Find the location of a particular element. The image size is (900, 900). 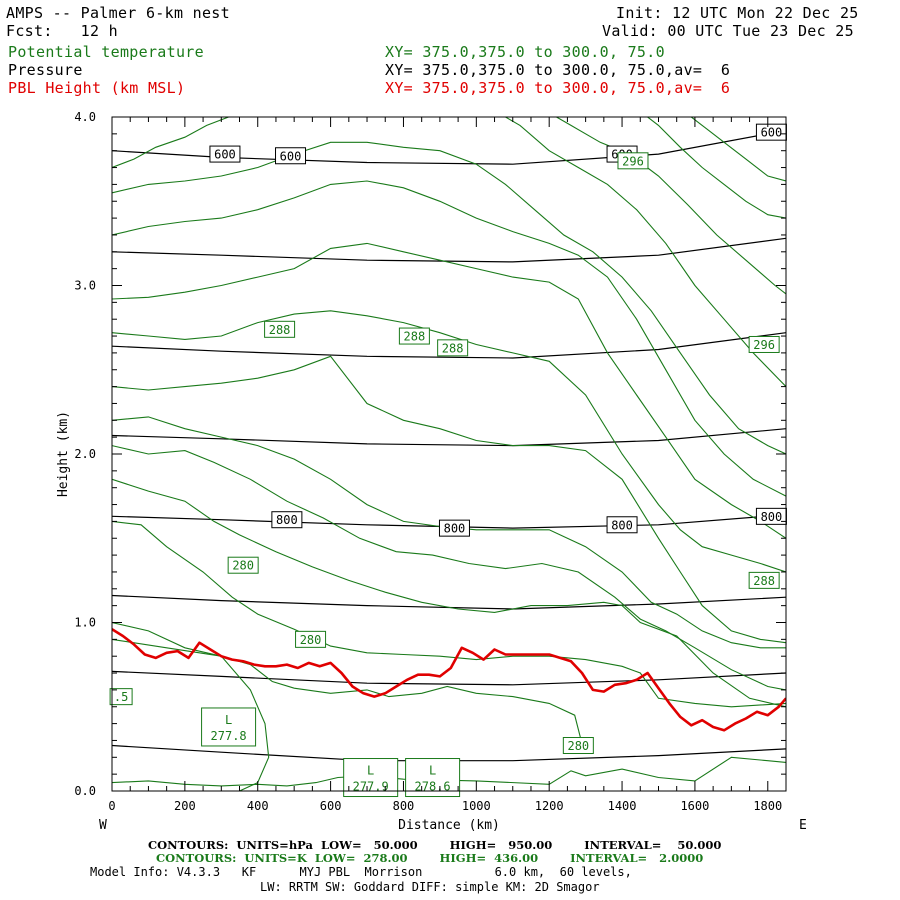

y-tick-label-3: 3.0 is located at coordinates (85, 286).